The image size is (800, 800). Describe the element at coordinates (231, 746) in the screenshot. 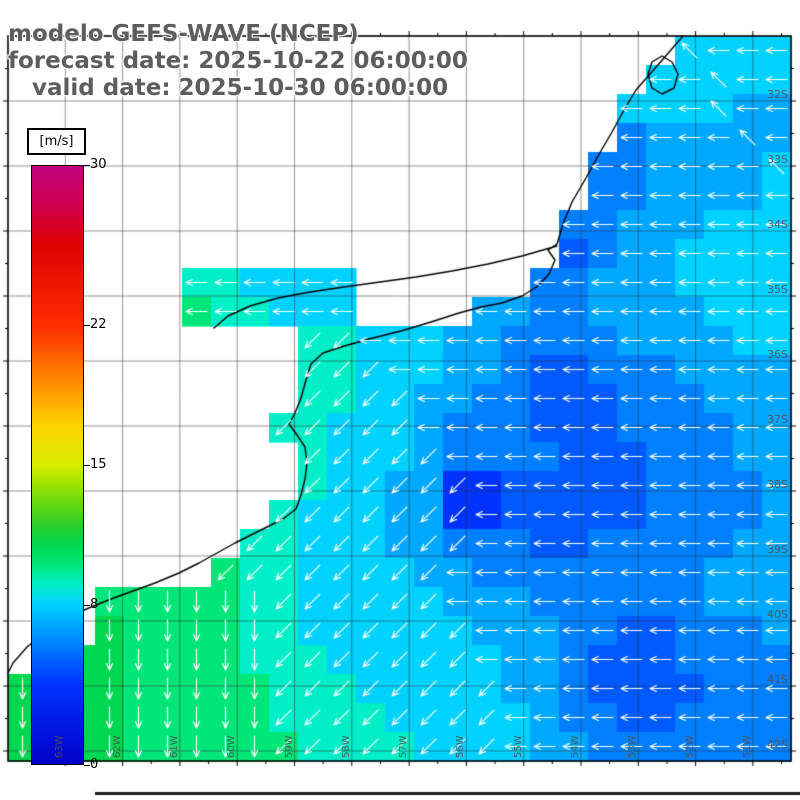

I see `lon-label: 60W` at that location.